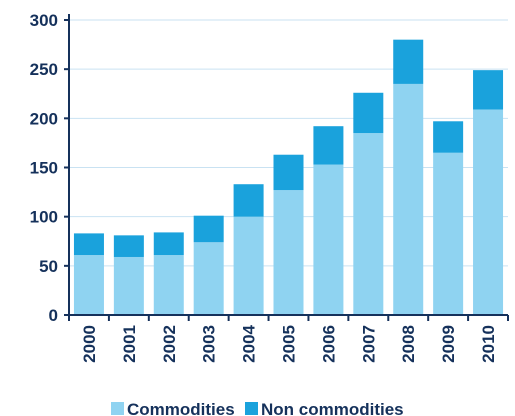  I want to click on x-tick-label: 2009, so click(448, 344).